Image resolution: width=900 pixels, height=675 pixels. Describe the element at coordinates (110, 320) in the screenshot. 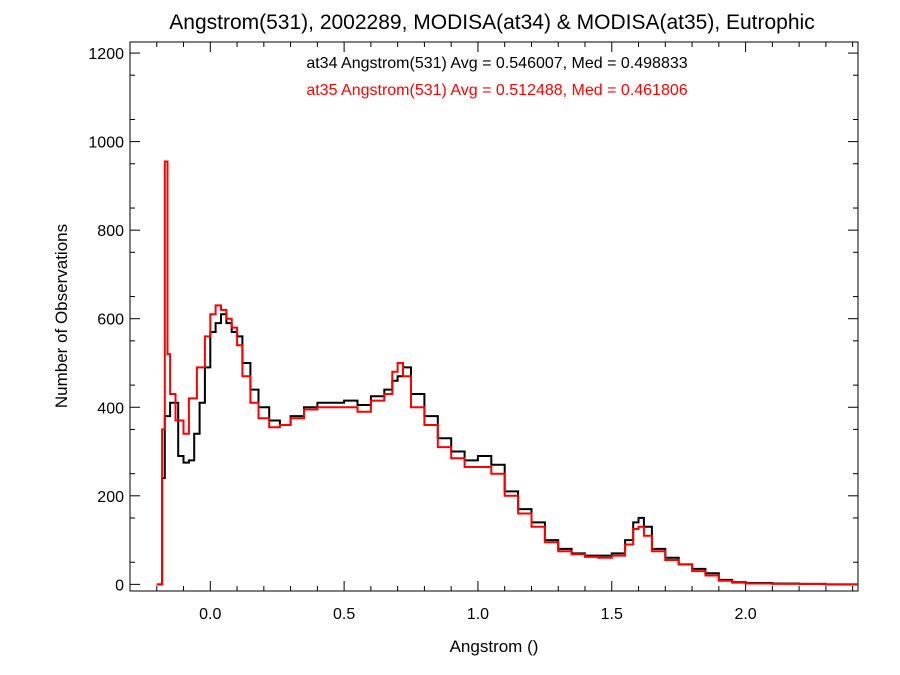

I see `y-tick-label: 600` at that location.